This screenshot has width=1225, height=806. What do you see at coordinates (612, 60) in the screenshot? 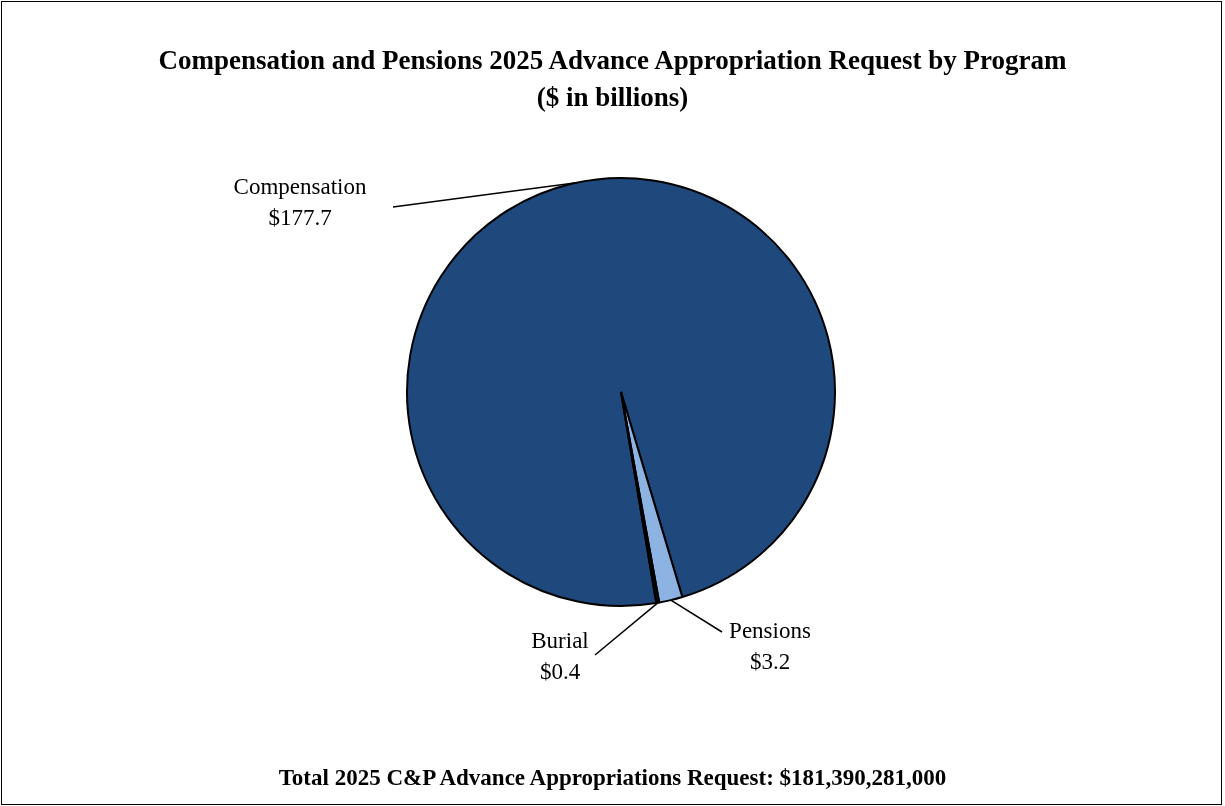
I see `chart-title: Compensation and Pensions 2025 Advance Appropriation Request by Program` at bounding box center [612, 60].